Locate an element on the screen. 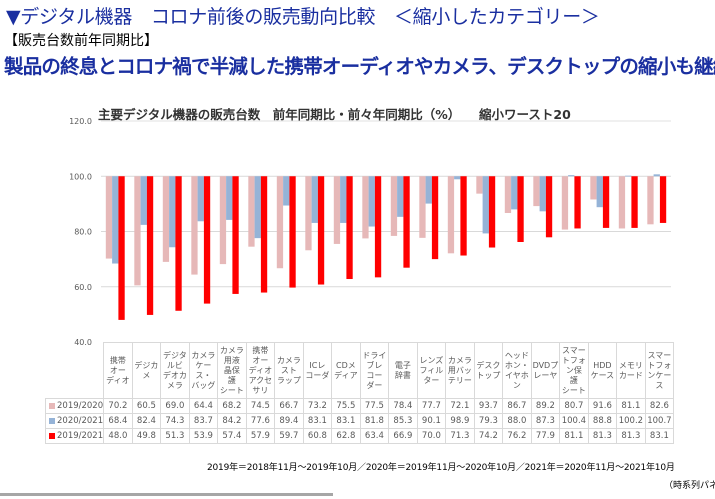 The image size is (715, 499). table-cell: 68.4 is located at coordinates (118, 421).